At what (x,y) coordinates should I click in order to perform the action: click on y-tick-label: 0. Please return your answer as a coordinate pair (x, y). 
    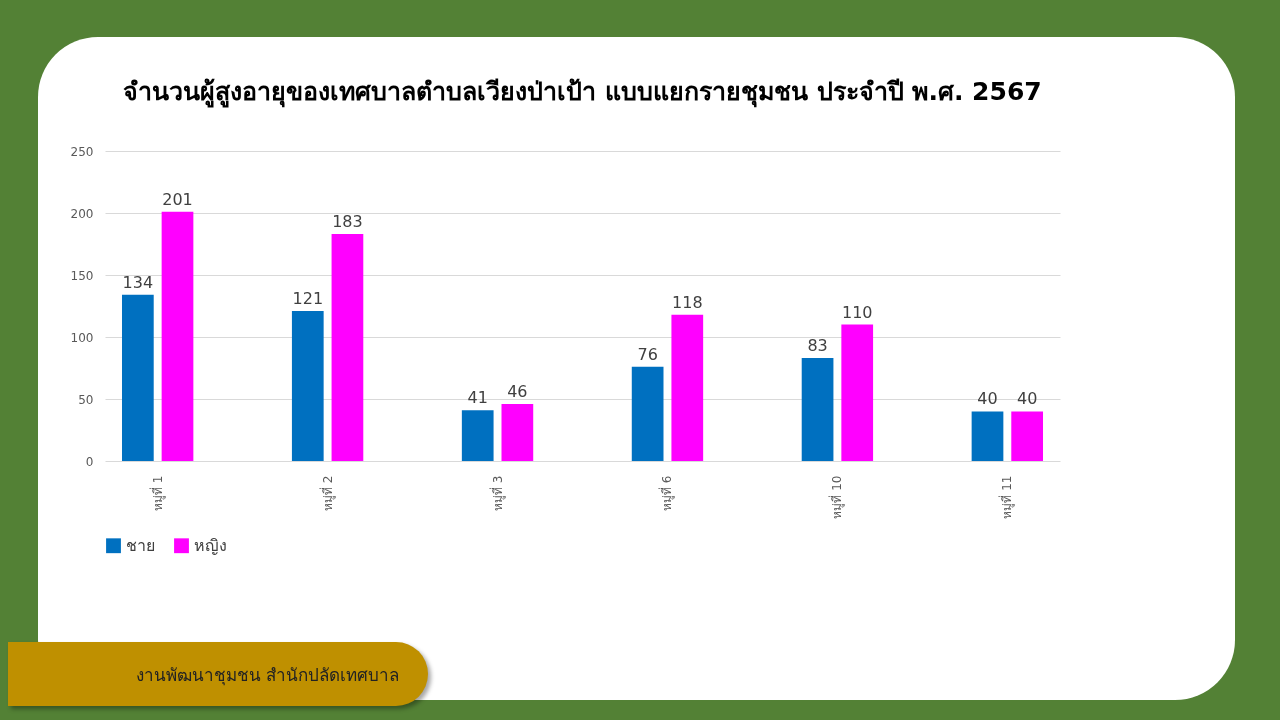
    Looking at the image, I should click on (89, 461).